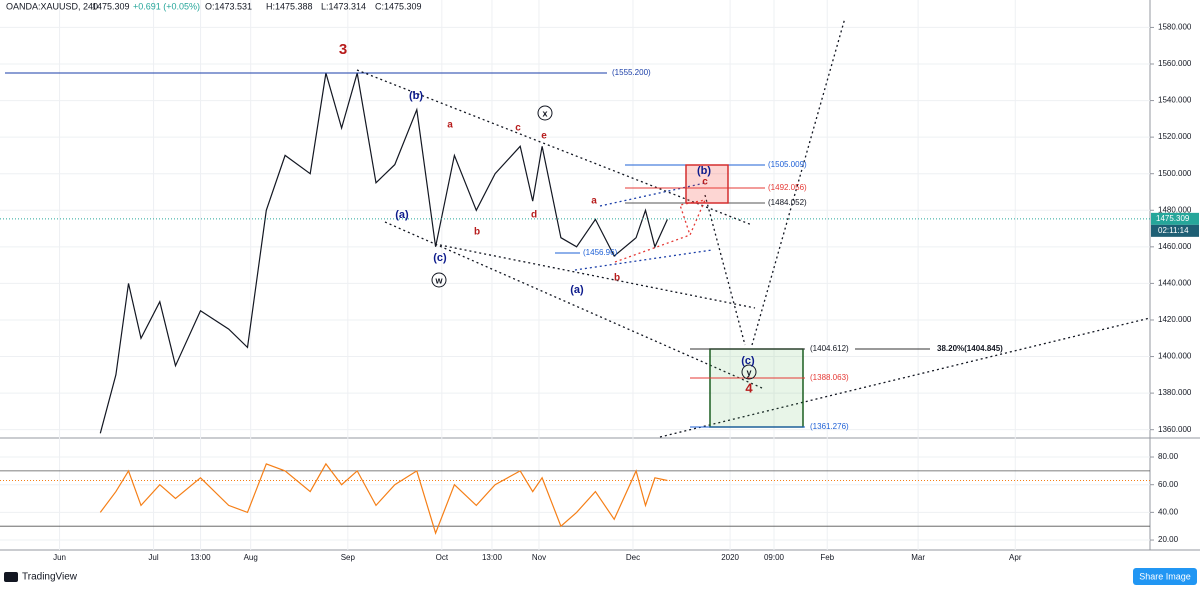 The width and height of the screenshot is (1200, 592). Describe the element at coordinates (1175, 63) in the screenshot. I see `y-tick-label: 1560.000` at that location.